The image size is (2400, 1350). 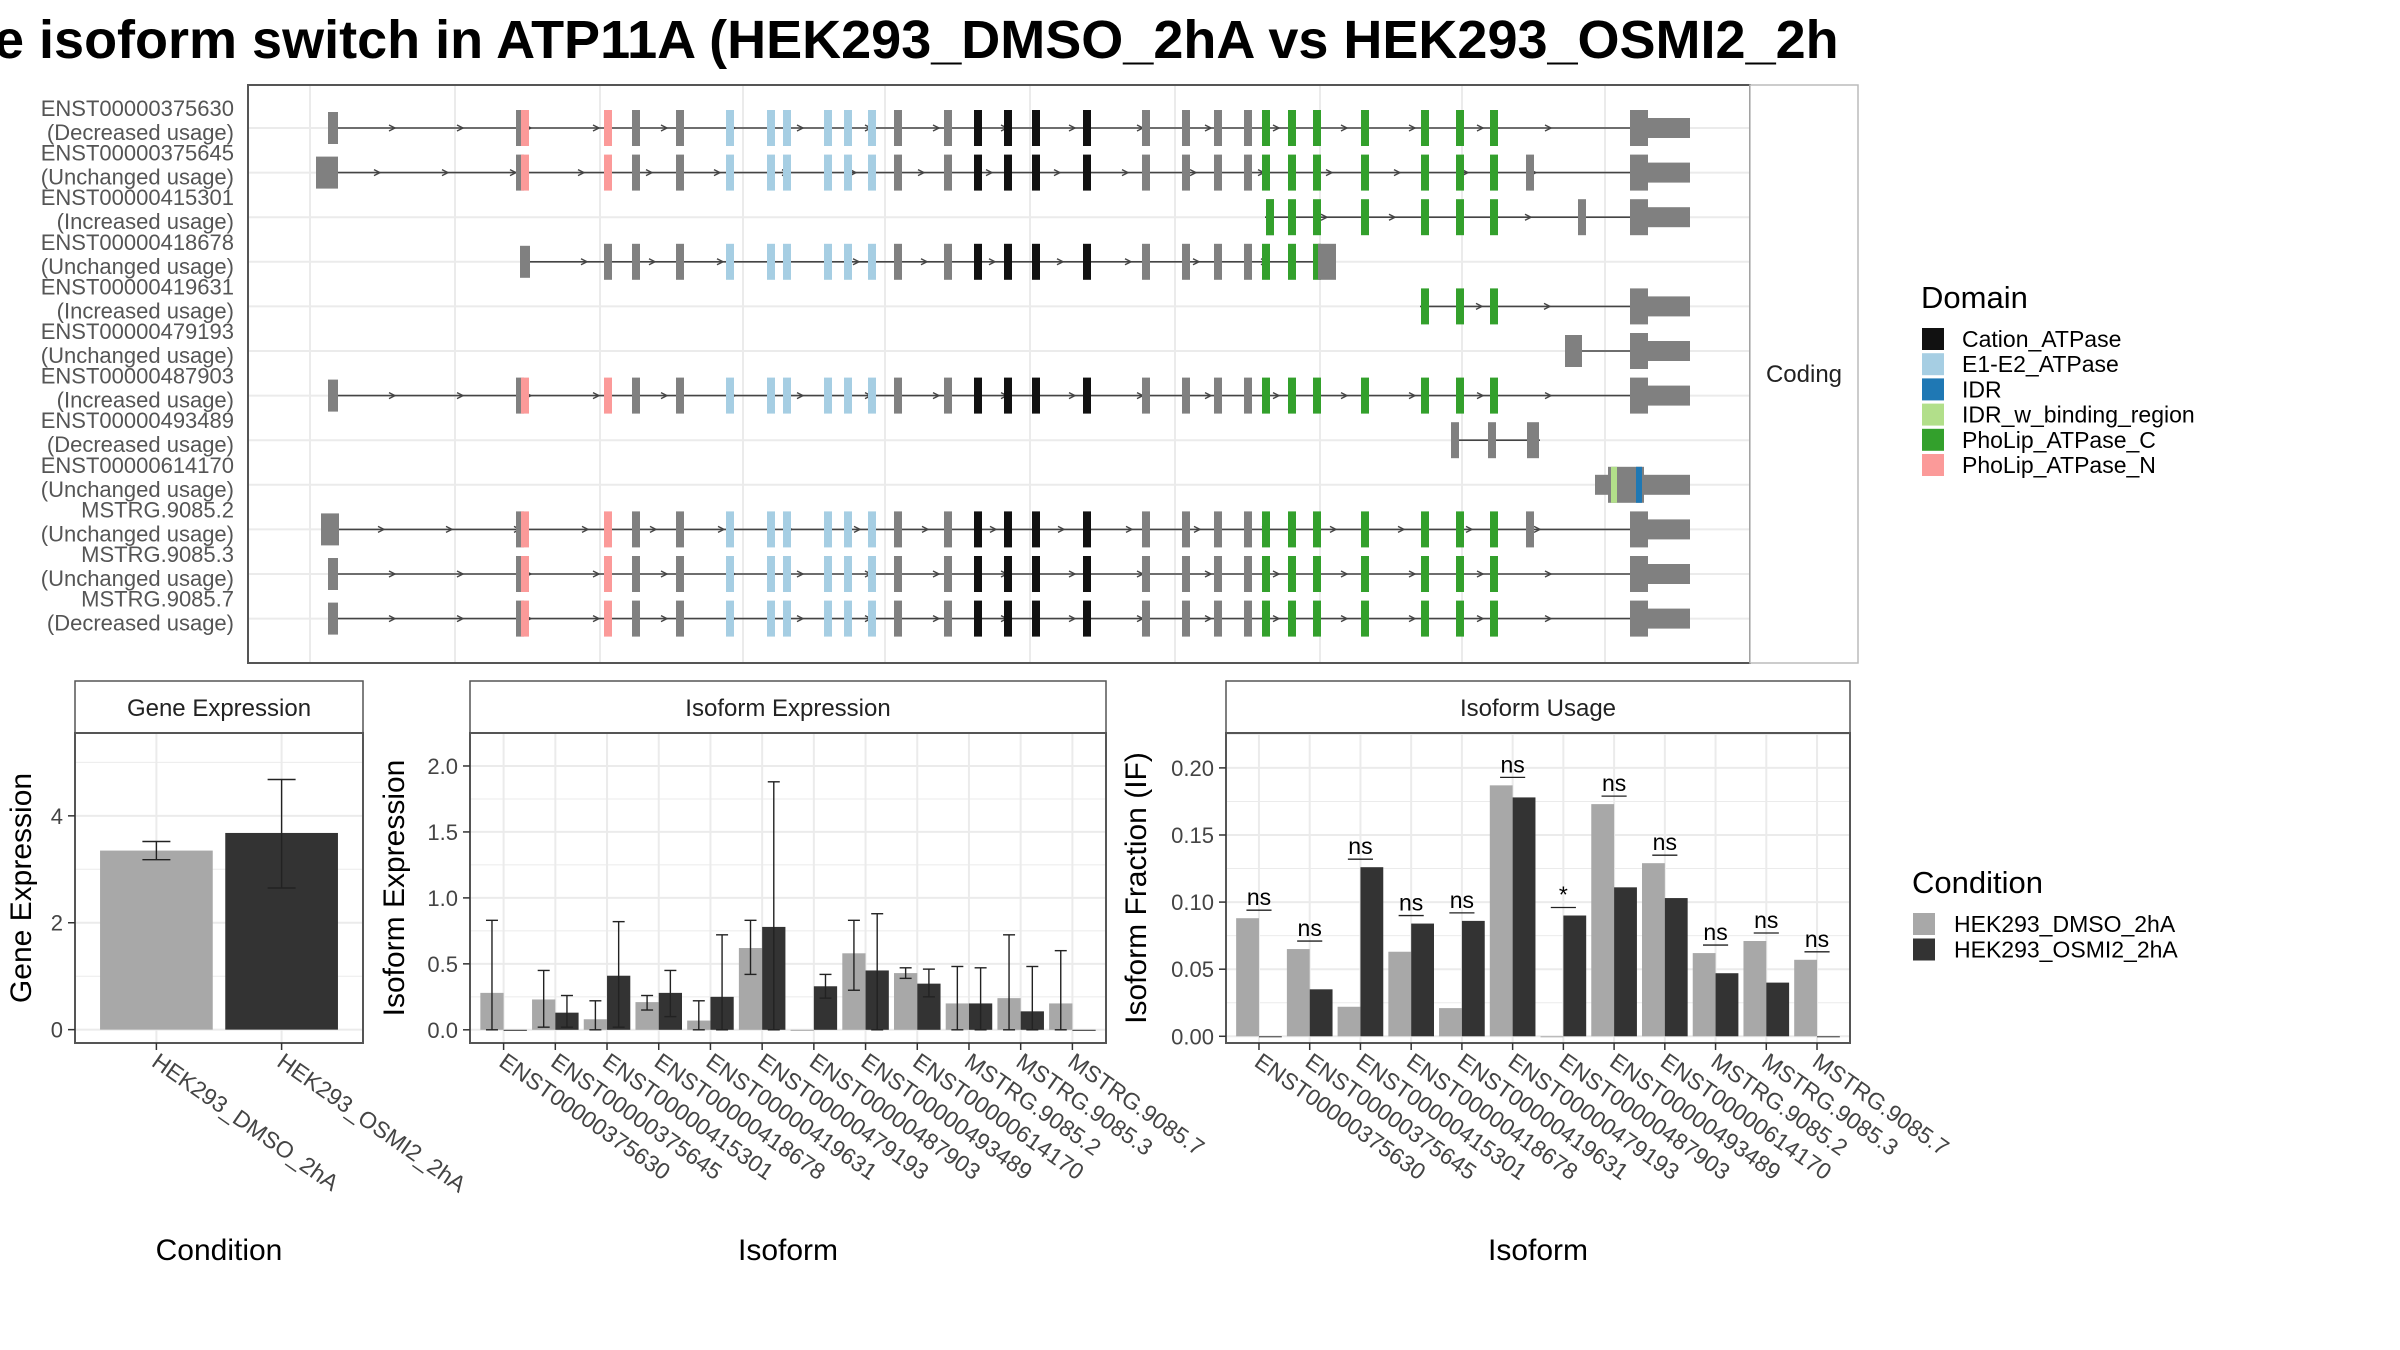 What do you see at coordinates (2040, 364) in the screenshot?
I see `domain-legend-label: E1-E2_ATPase` at bounding box center [2040, 364].